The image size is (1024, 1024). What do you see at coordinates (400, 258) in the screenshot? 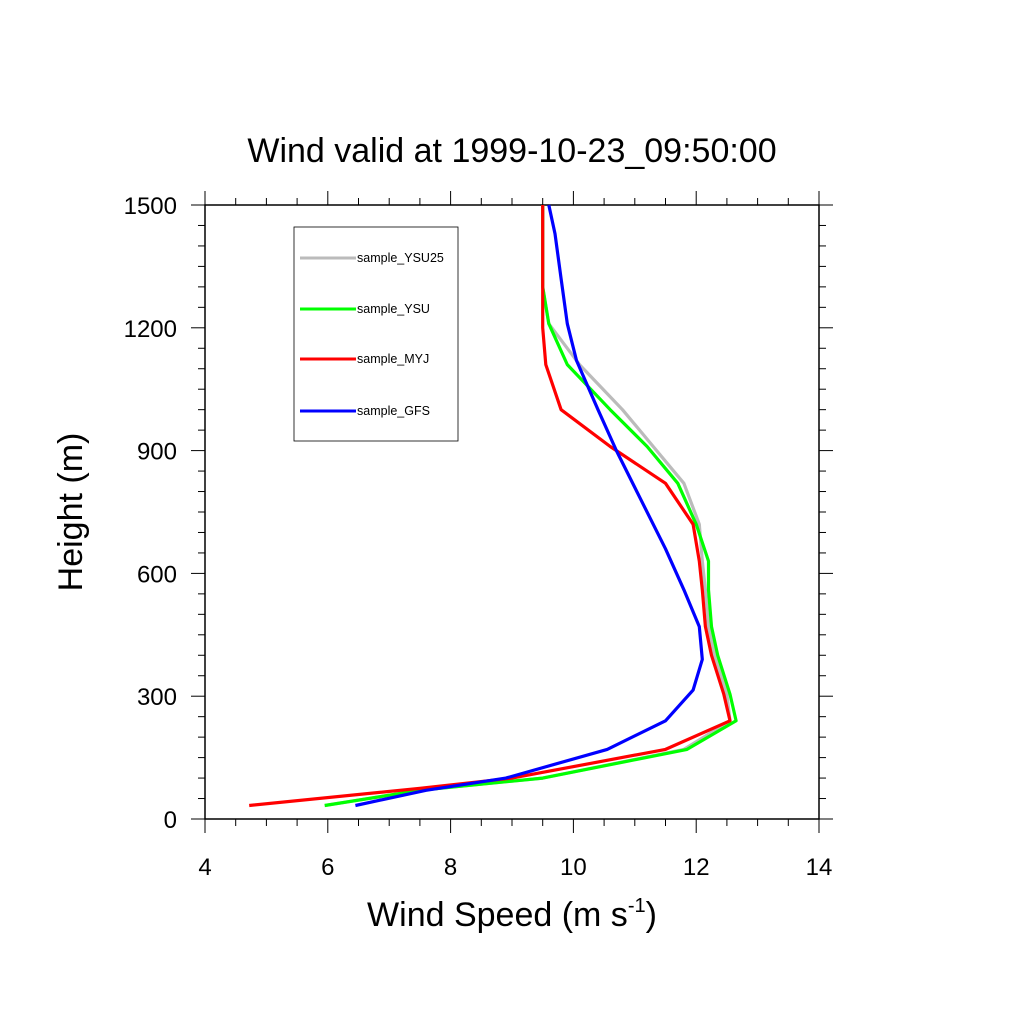
I see `legend-label: sample_YSU25` at bounding box center [400, 258].